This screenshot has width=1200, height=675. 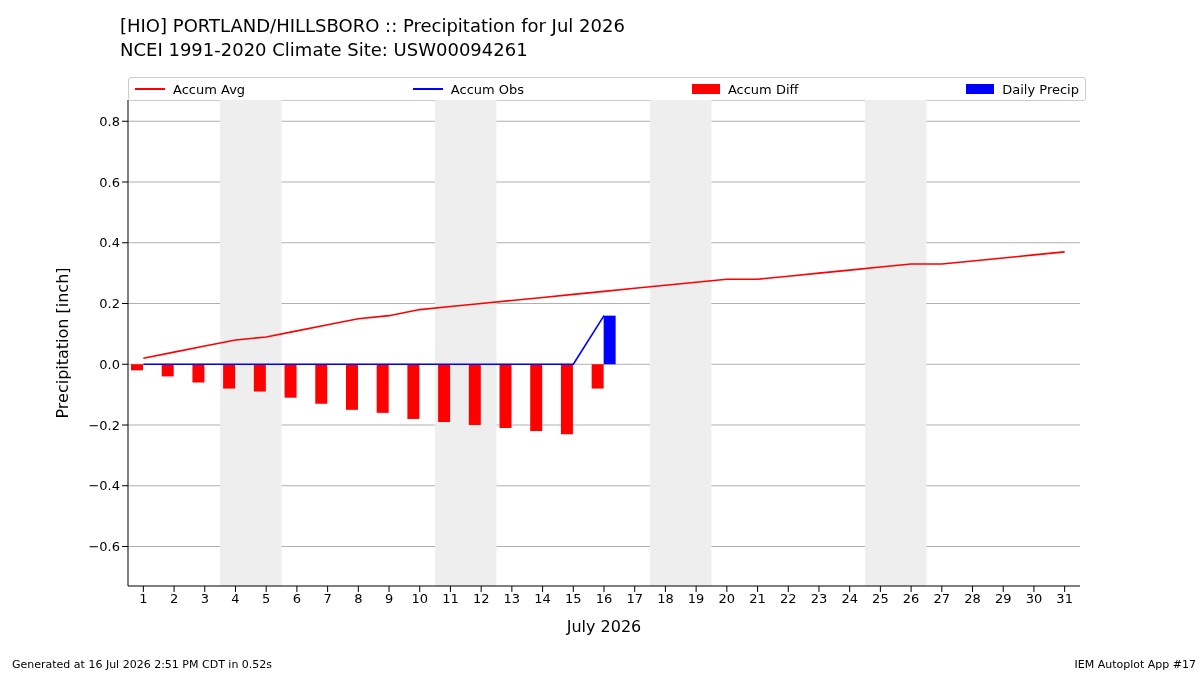 What do you see at coordinates (104, 486) in the screenshot?
I see `y-tick-label: −0.4` at bounding box center [104, 486].